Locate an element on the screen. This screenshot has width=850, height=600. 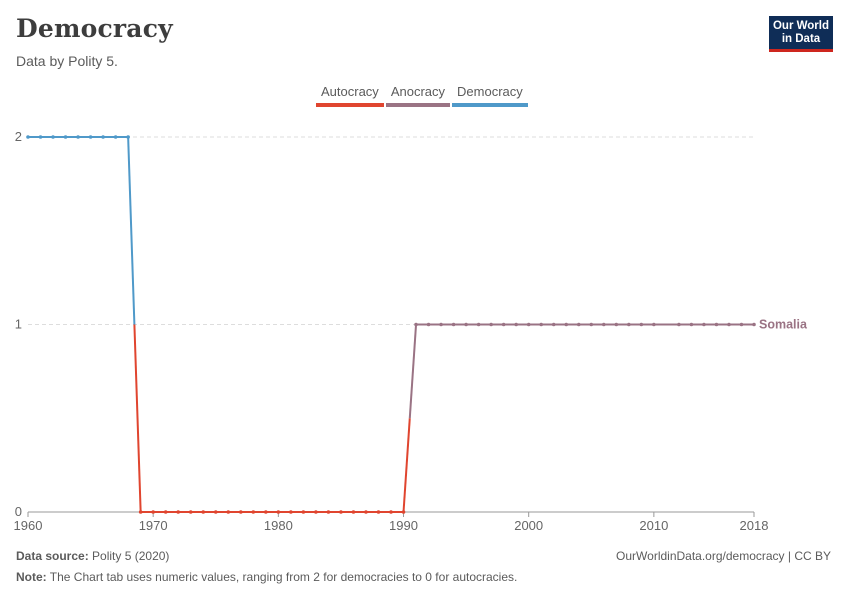
legend-label: Anocracy is located at coordinates (418, 91).